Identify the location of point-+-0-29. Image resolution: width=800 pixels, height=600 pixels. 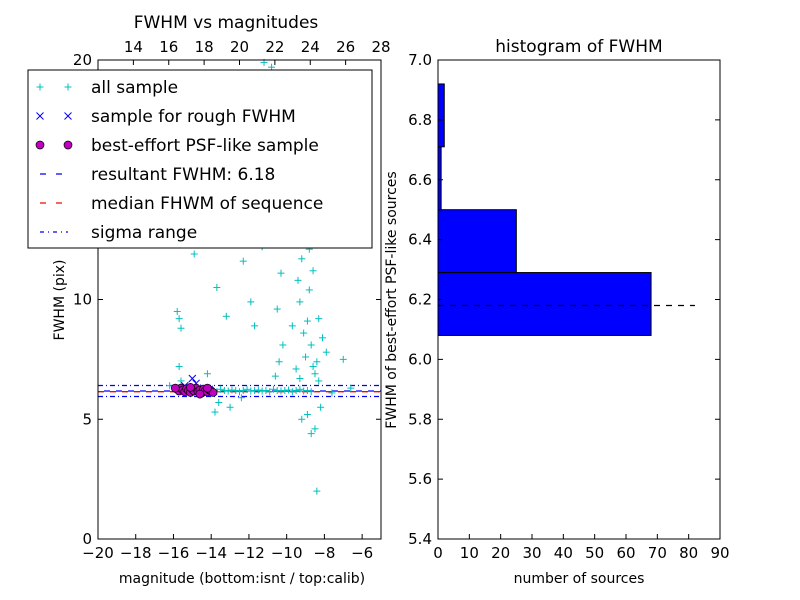
(289, 390).